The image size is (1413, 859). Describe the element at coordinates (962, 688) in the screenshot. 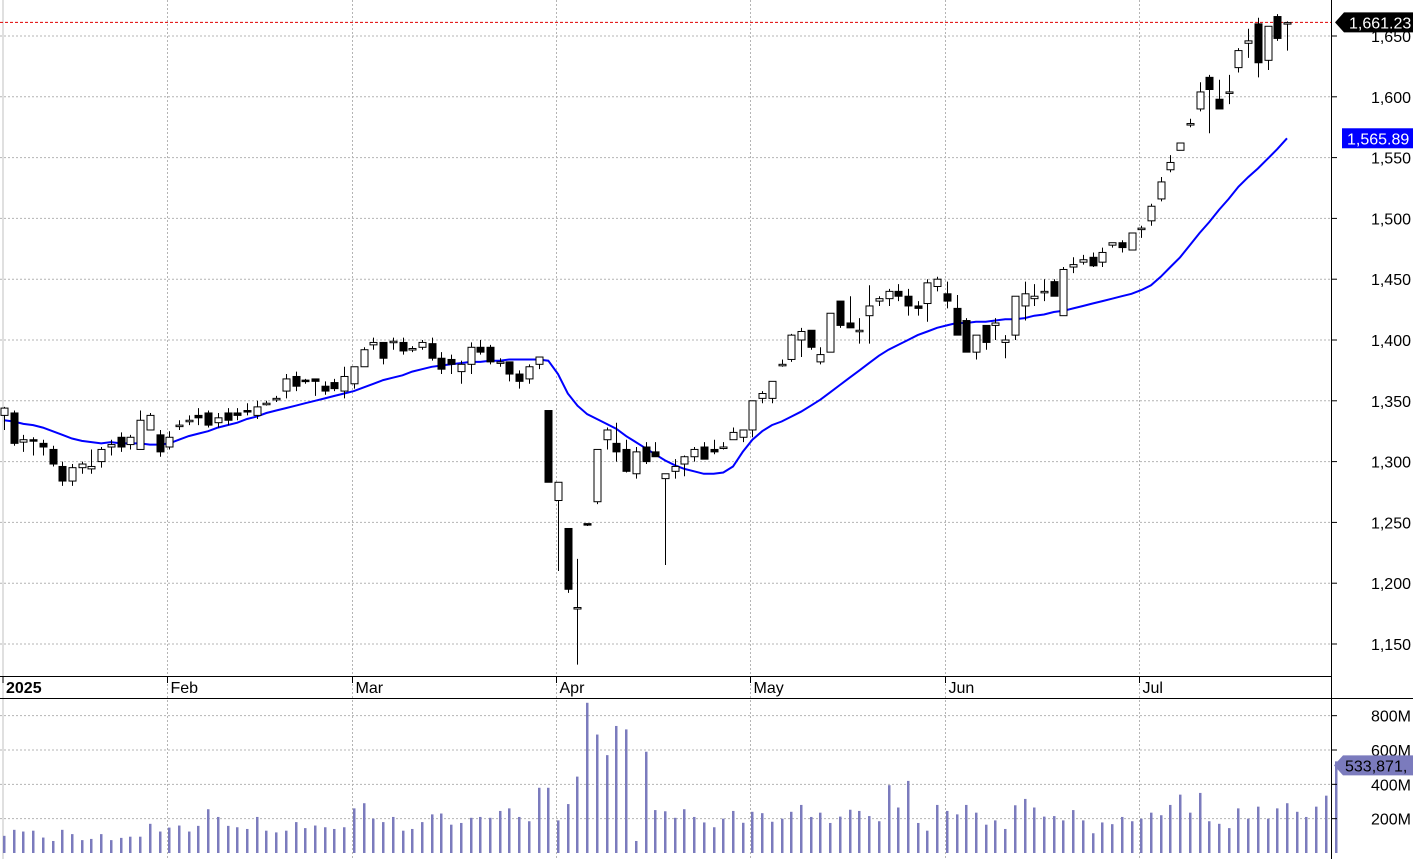

I see `month-label: Jun` at that location.